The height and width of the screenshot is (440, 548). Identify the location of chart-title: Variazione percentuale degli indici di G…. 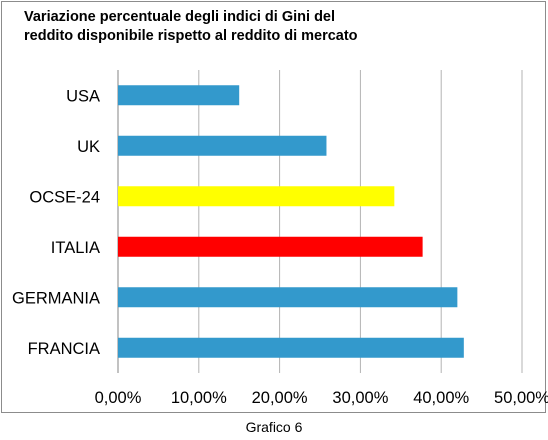
(191, 26).